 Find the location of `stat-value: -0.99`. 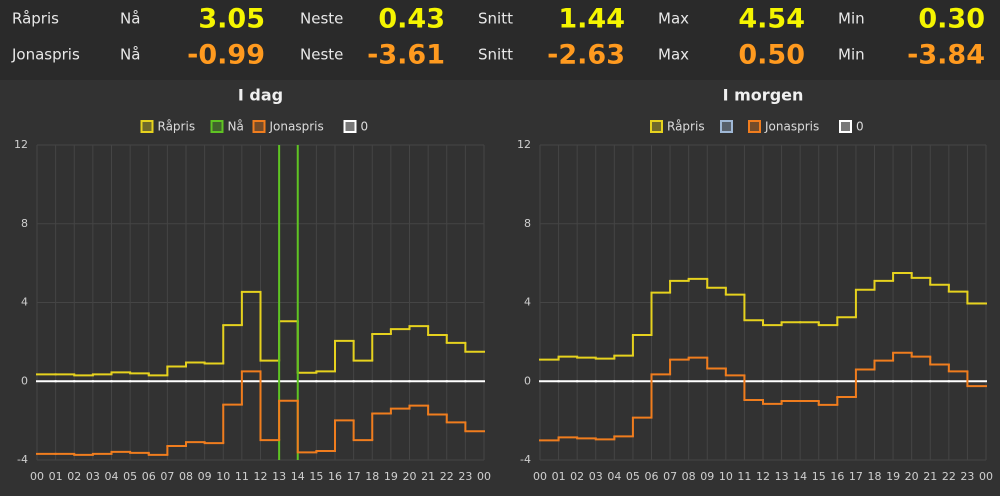

stat-value: -0.99 is located at coordinates (226, 55).